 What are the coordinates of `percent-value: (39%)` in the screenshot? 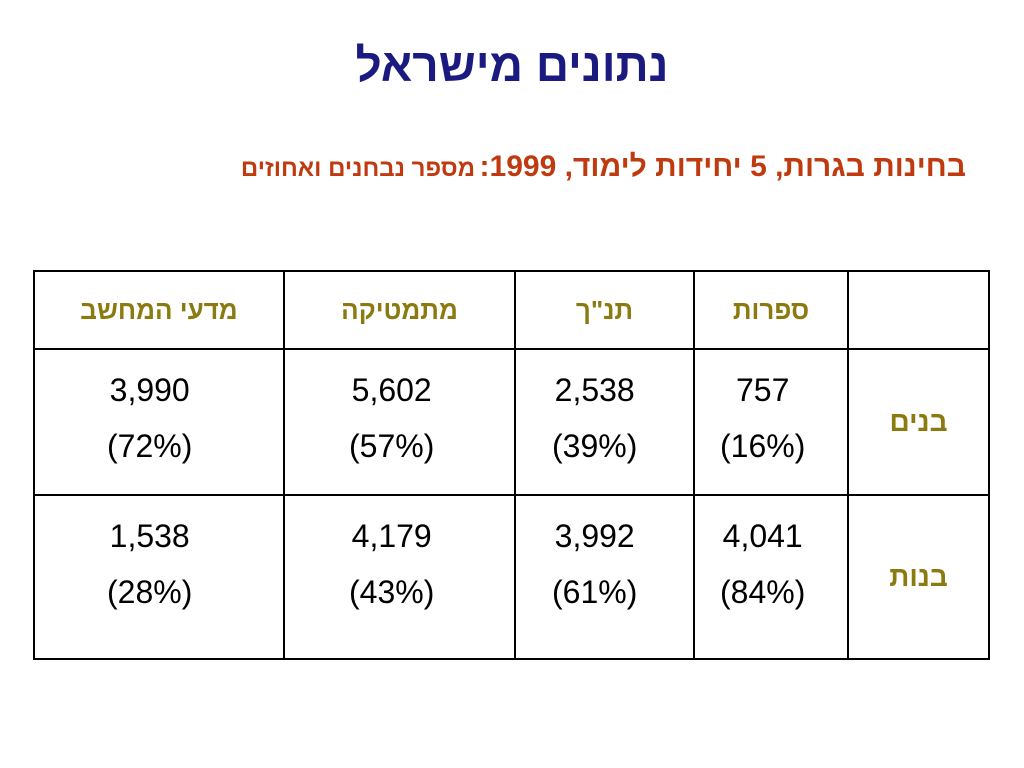 It's located at (595, 446).